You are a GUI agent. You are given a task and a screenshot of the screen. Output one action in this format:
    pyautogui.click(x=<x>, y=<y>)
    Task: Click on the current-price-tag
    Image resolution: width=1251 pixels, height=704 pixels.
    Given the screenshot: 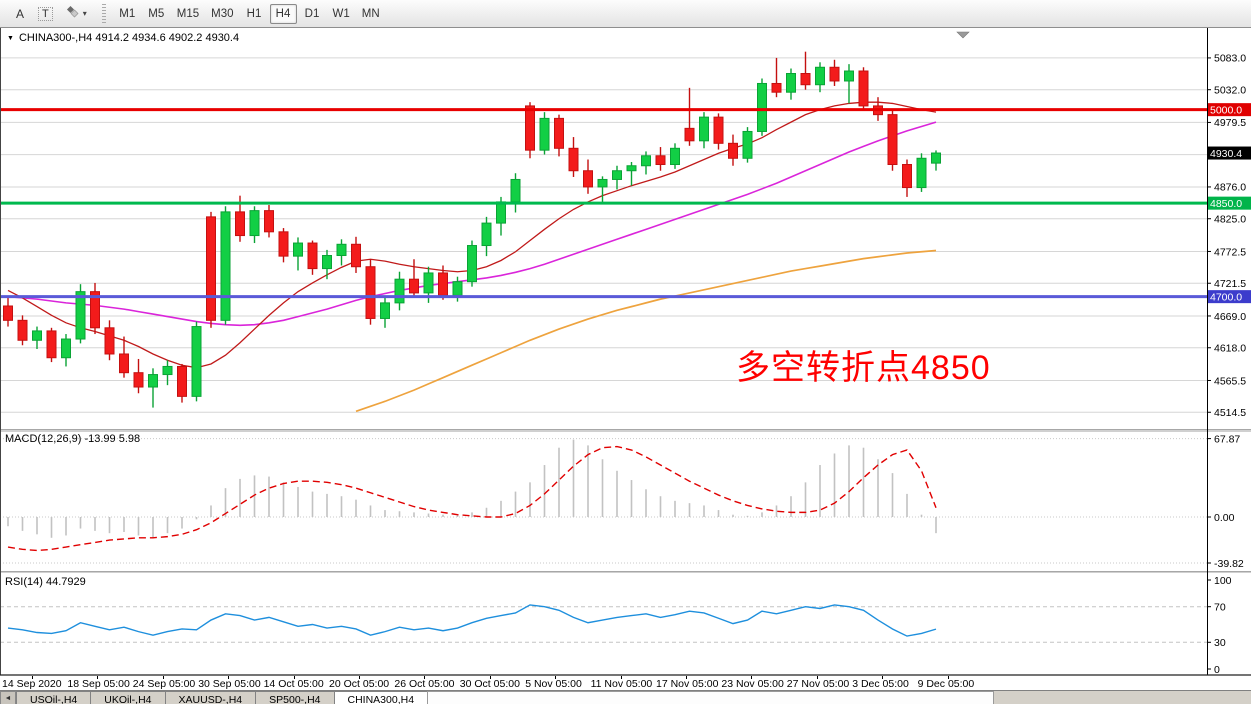 What is the action you would take?
    pyautogui.click(x=1229, y=153)
    